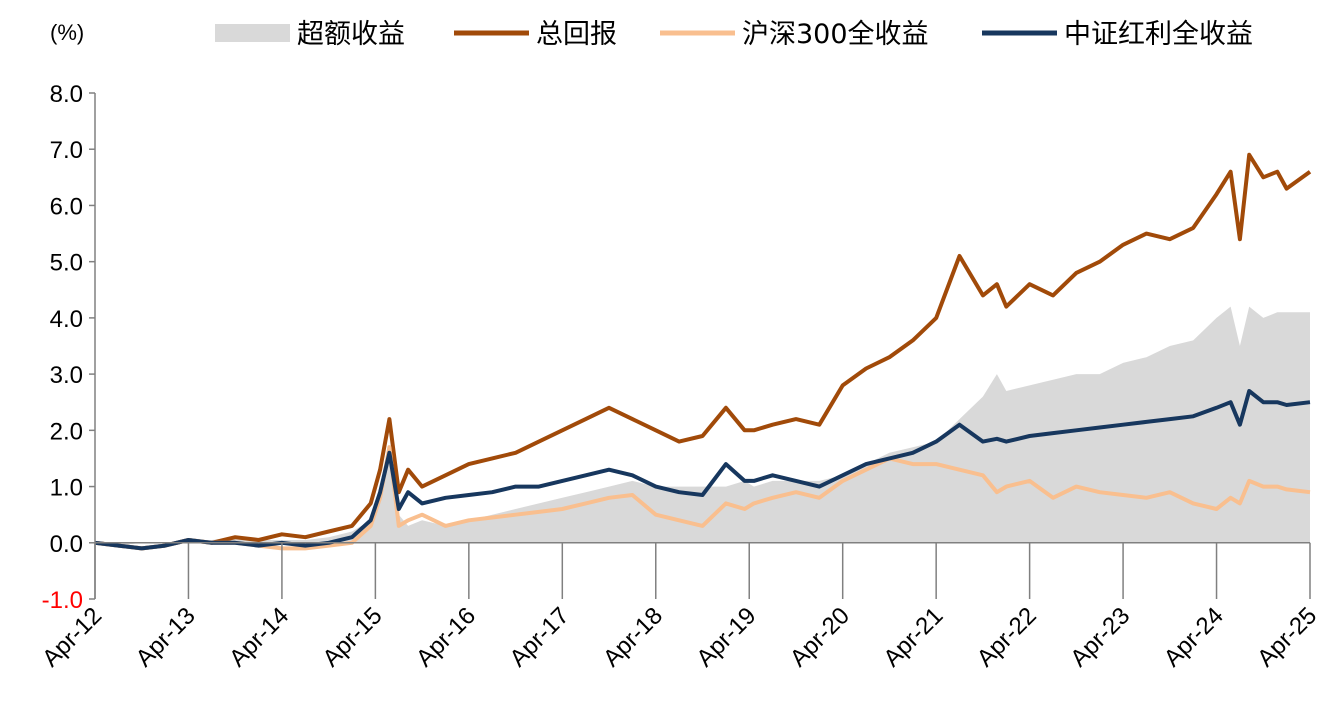 This screenshot has height=720, width=1323. Describe the element at coordinates (351, 34) in the screenshot. I see `legend-label: 超额收益` at that location.